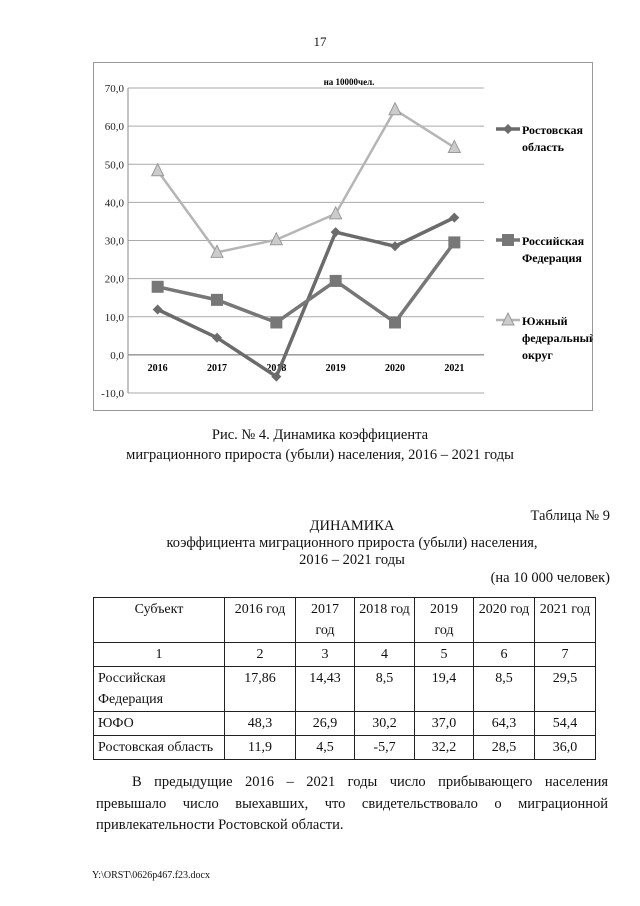 The width and height of the screenshot is (640, 906). I want to click on figure-caption-line1: Рис. № 4. Динамика коэффициента, so click(320, 435).